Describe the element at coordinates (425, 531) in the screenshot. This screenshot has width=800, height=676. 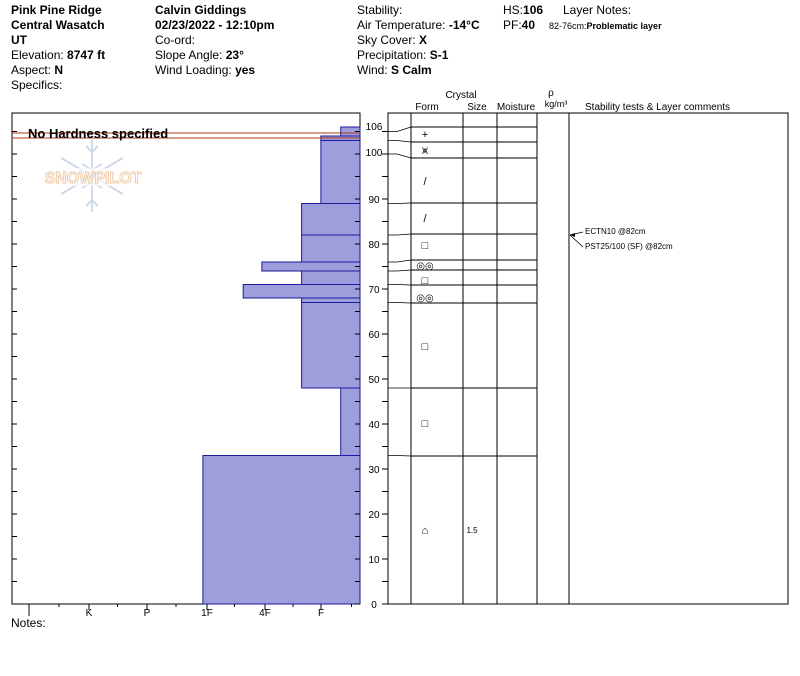
I see `grain-form-symbol: ⌂` at that location.